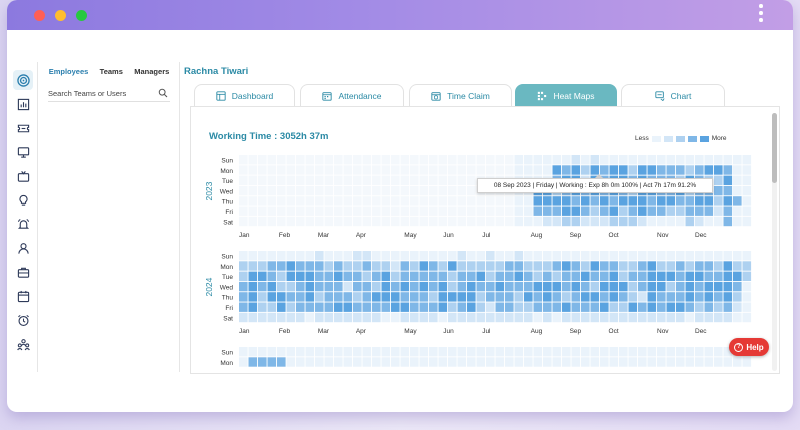 The width and height of the screenshot is (800, 430). Describe the element at coordinates (23, 224) in the screenshot. I see `alarm-bell-icon` at that location.